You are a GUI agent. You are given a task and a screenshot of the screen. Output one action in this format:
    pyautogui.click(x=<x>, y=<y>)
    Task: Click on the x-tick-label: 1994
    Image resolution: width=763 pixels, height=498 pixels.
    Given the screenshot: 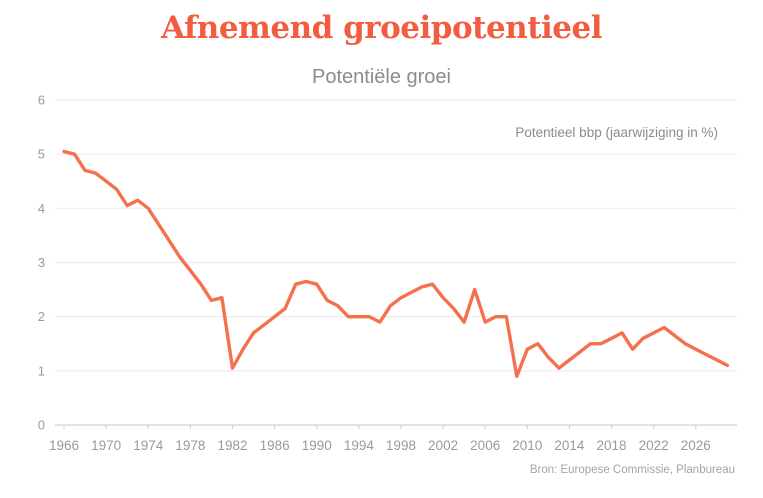 What is the action you would take?
    pyautogui.click(x=359, y=445)
    